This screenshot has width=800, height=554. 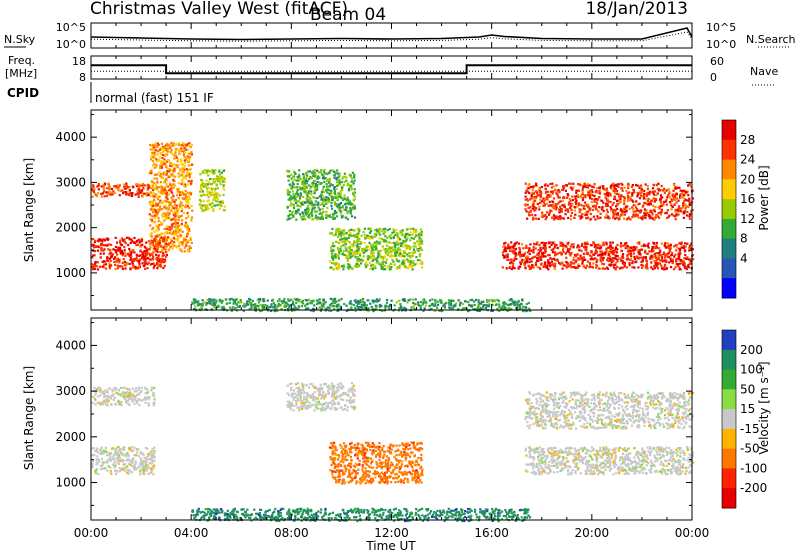 I want to click on noise-left-tick-low: 10^0, so click(x=71, y=44).